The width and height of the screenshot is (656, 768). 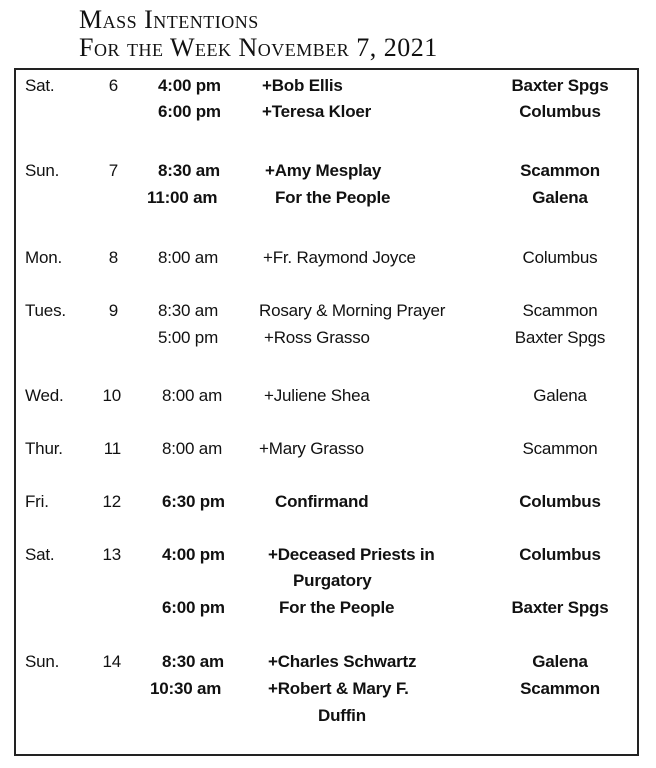 What do you see at coordinates (111, 554) in the screenshot?
I see `date-number: 13` at bounding box center [111, 554].